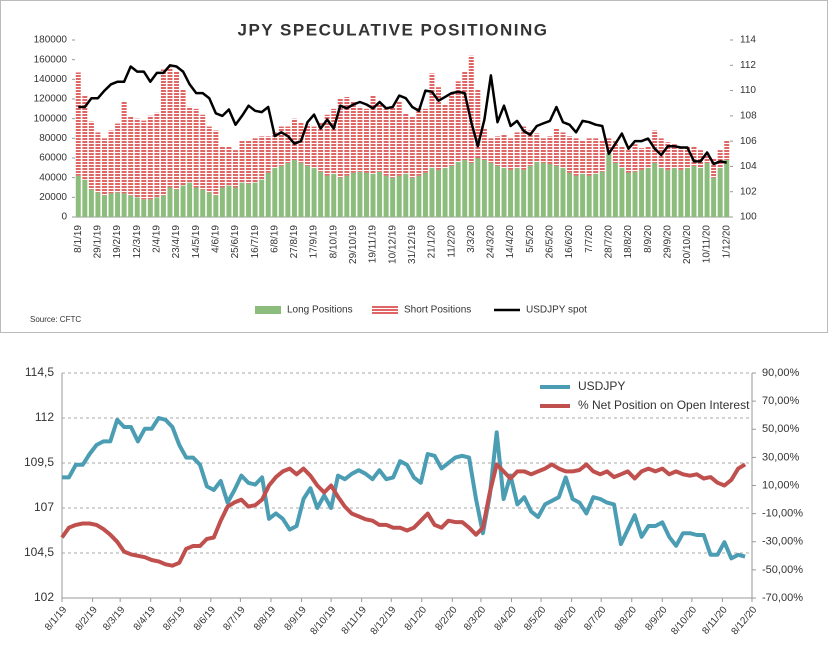  What do you see at coordinates (355, 620) in the screenshot?
I see `x-tick-label: 8/11/19` at bounding box center [355, 620].